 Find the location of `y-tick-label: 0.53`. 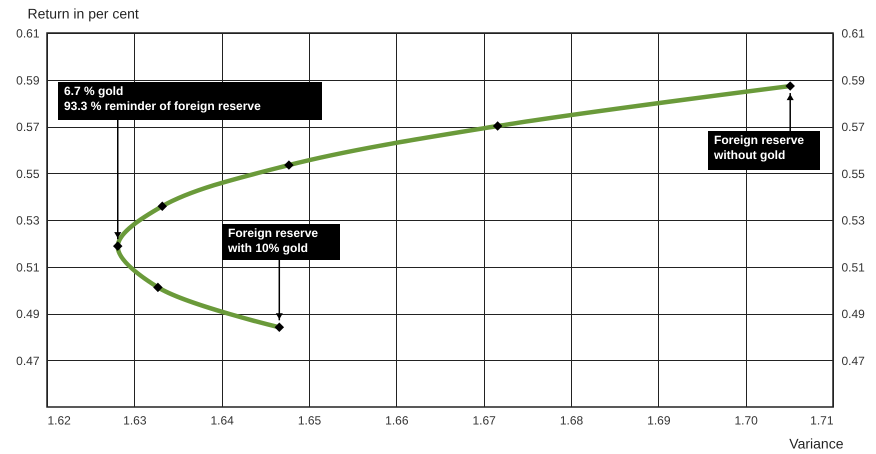

y-tick-label: 0.53 is located at coordinates (28, 221).